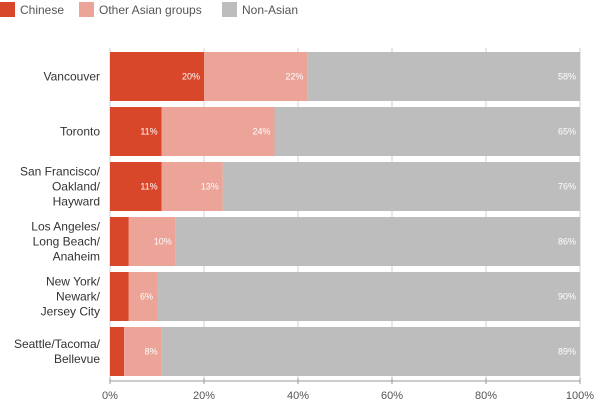 The image size is (600, 407). I want to click on data-label: 6%, so click(146, 297).